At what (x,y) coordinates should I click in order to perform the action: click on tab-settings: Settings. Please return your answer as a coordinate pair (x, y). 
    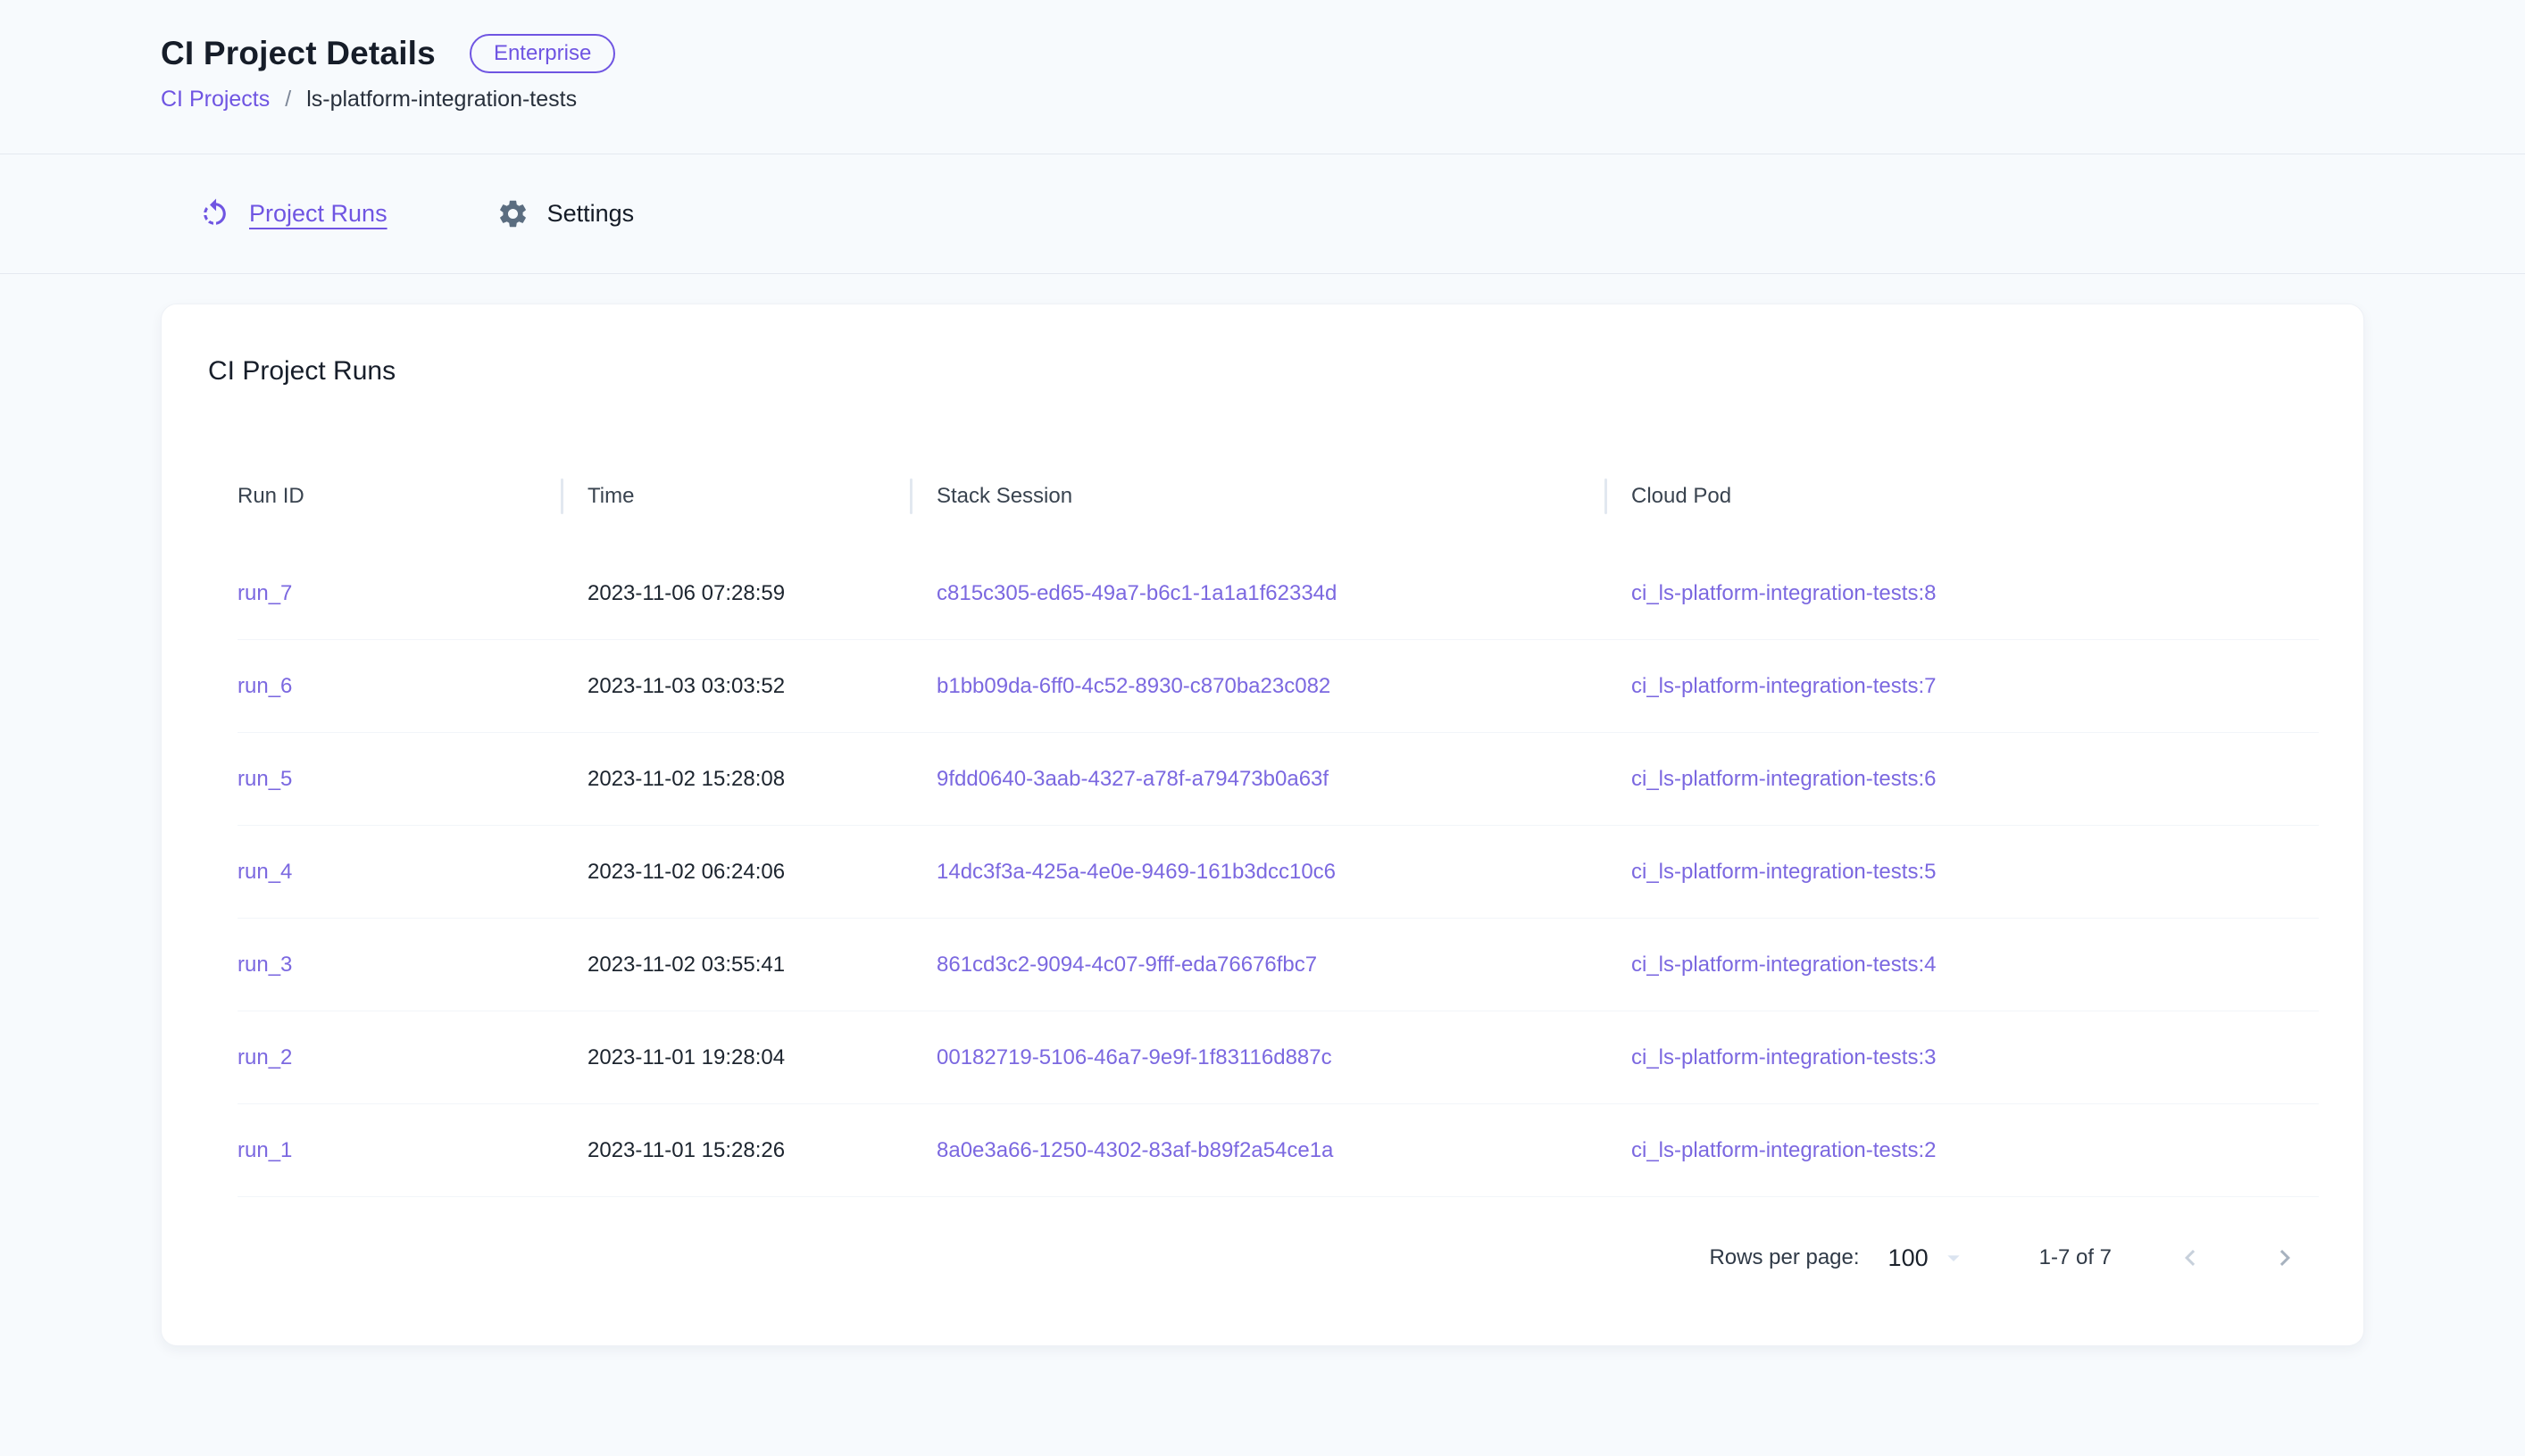
    Looking at the image, I should click on (565, 214).